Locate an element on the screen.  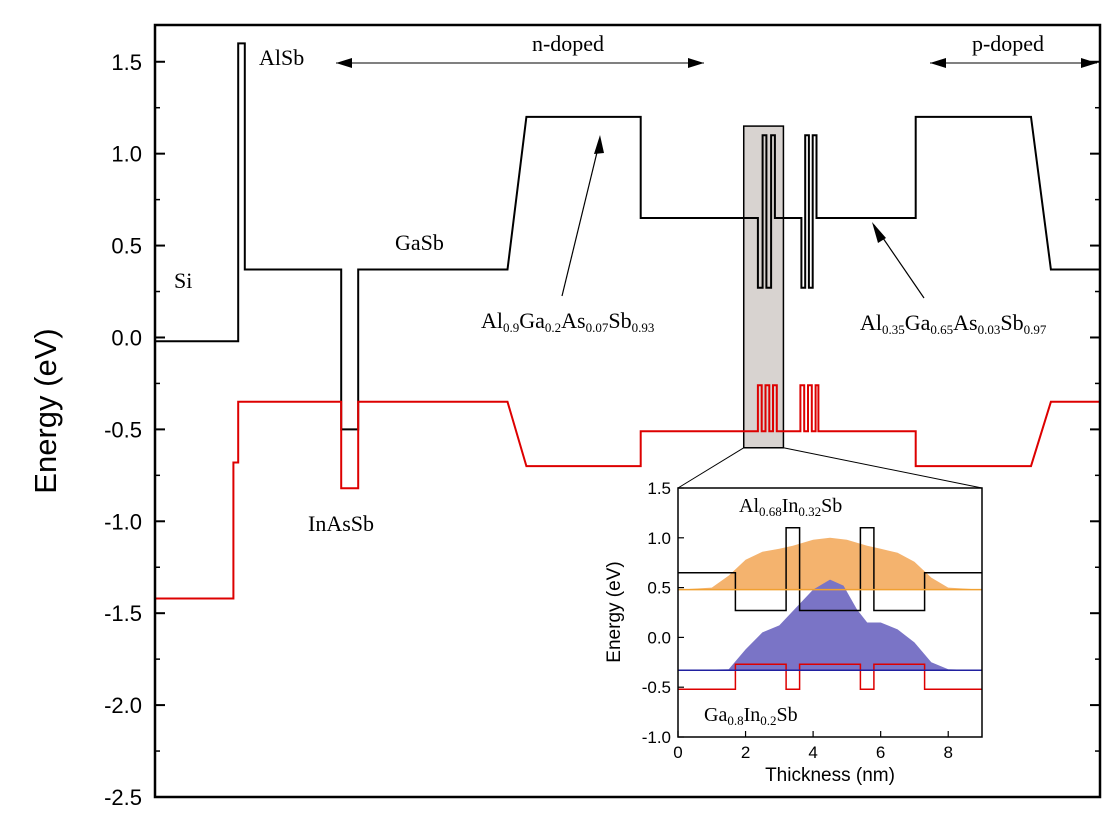
zoom-connector-right is located at coordinates (883, 468).